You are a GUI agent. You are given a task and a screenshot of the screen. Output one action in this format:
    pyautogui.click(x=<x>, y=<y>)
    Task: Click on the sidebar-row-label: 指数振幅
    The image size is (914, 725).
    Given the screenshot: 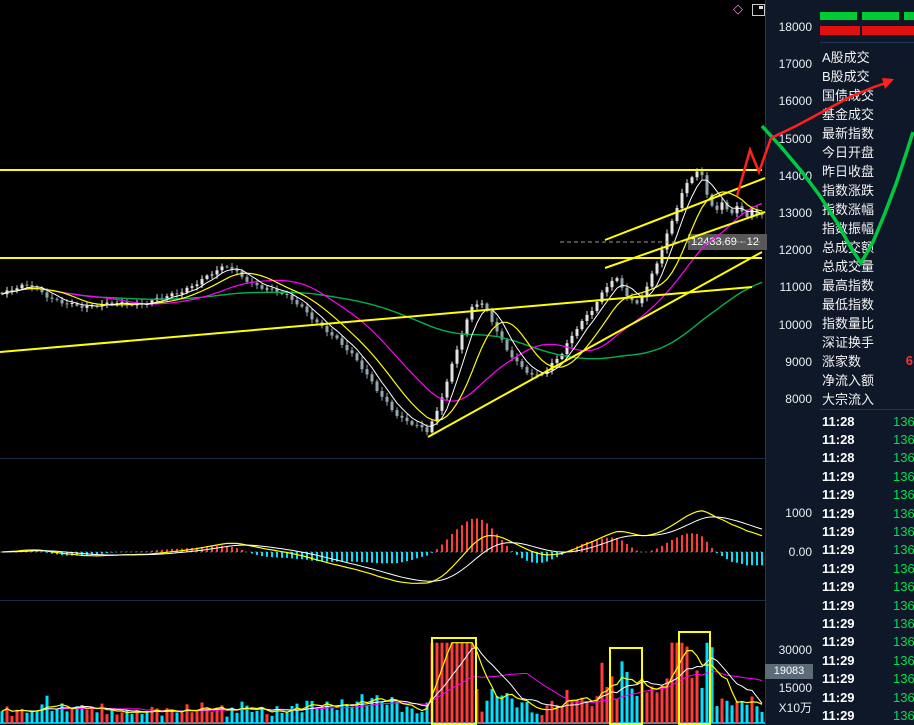 What is the action you would take?
    pyautogui.click(x=848, y=228)
    